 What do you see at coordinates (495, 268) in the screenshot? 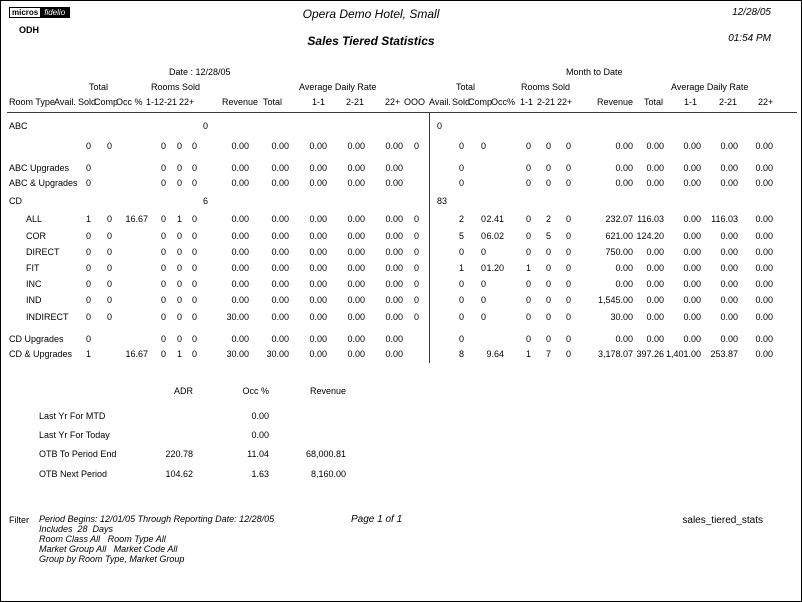
I see `stat-cell: 1.20` at bounding box center [495, 268].